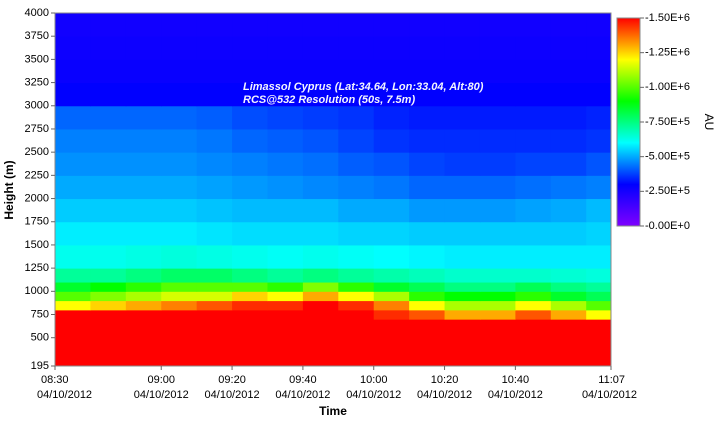 Image resolution: width=719 pixels, height=434 pixels. Describe the element at coordinates (232, 380) in the screenshot. I see `x-tick-label: 09:20` at that location.